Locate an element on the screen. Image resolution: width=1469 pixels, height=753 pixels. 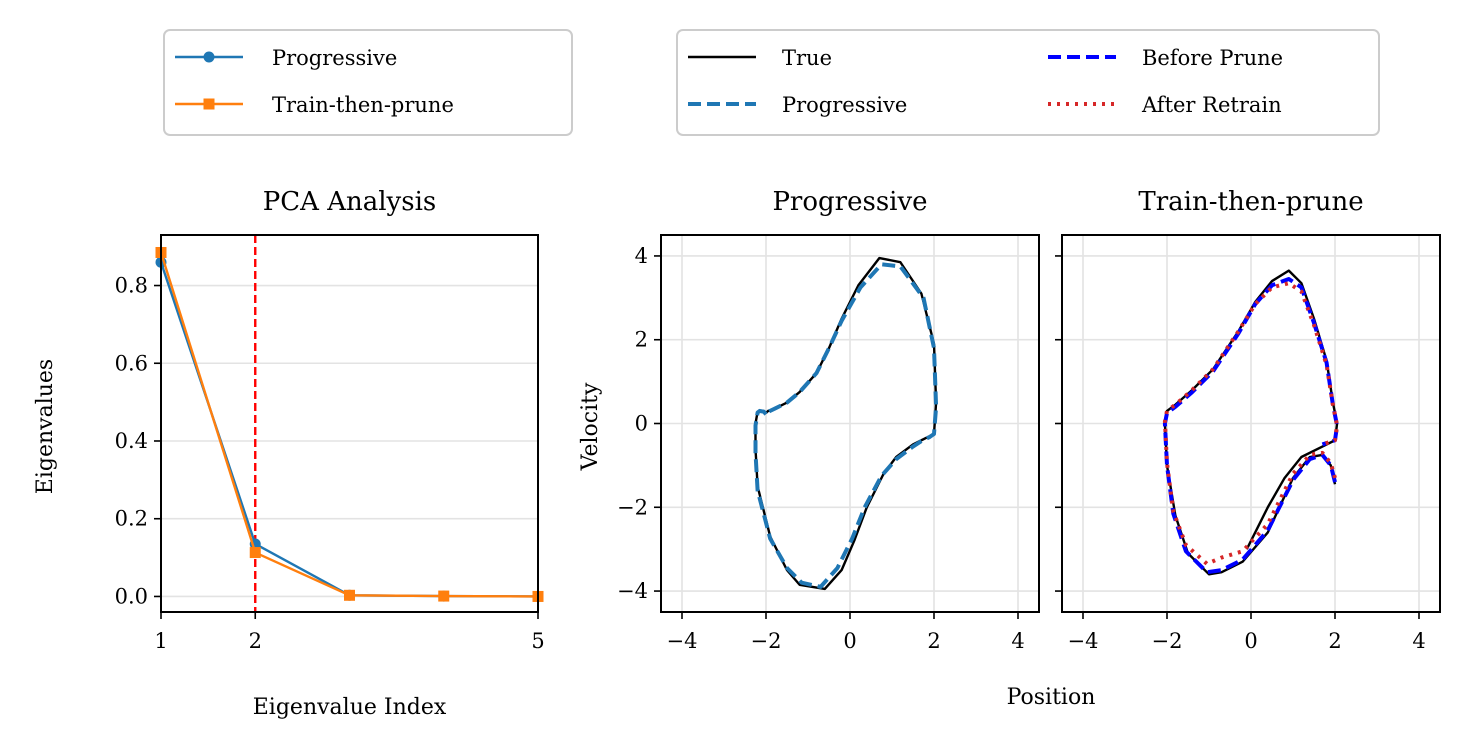
pca-analysis-ytick-label-0: 0.0 is located at coordinates (131, 596).